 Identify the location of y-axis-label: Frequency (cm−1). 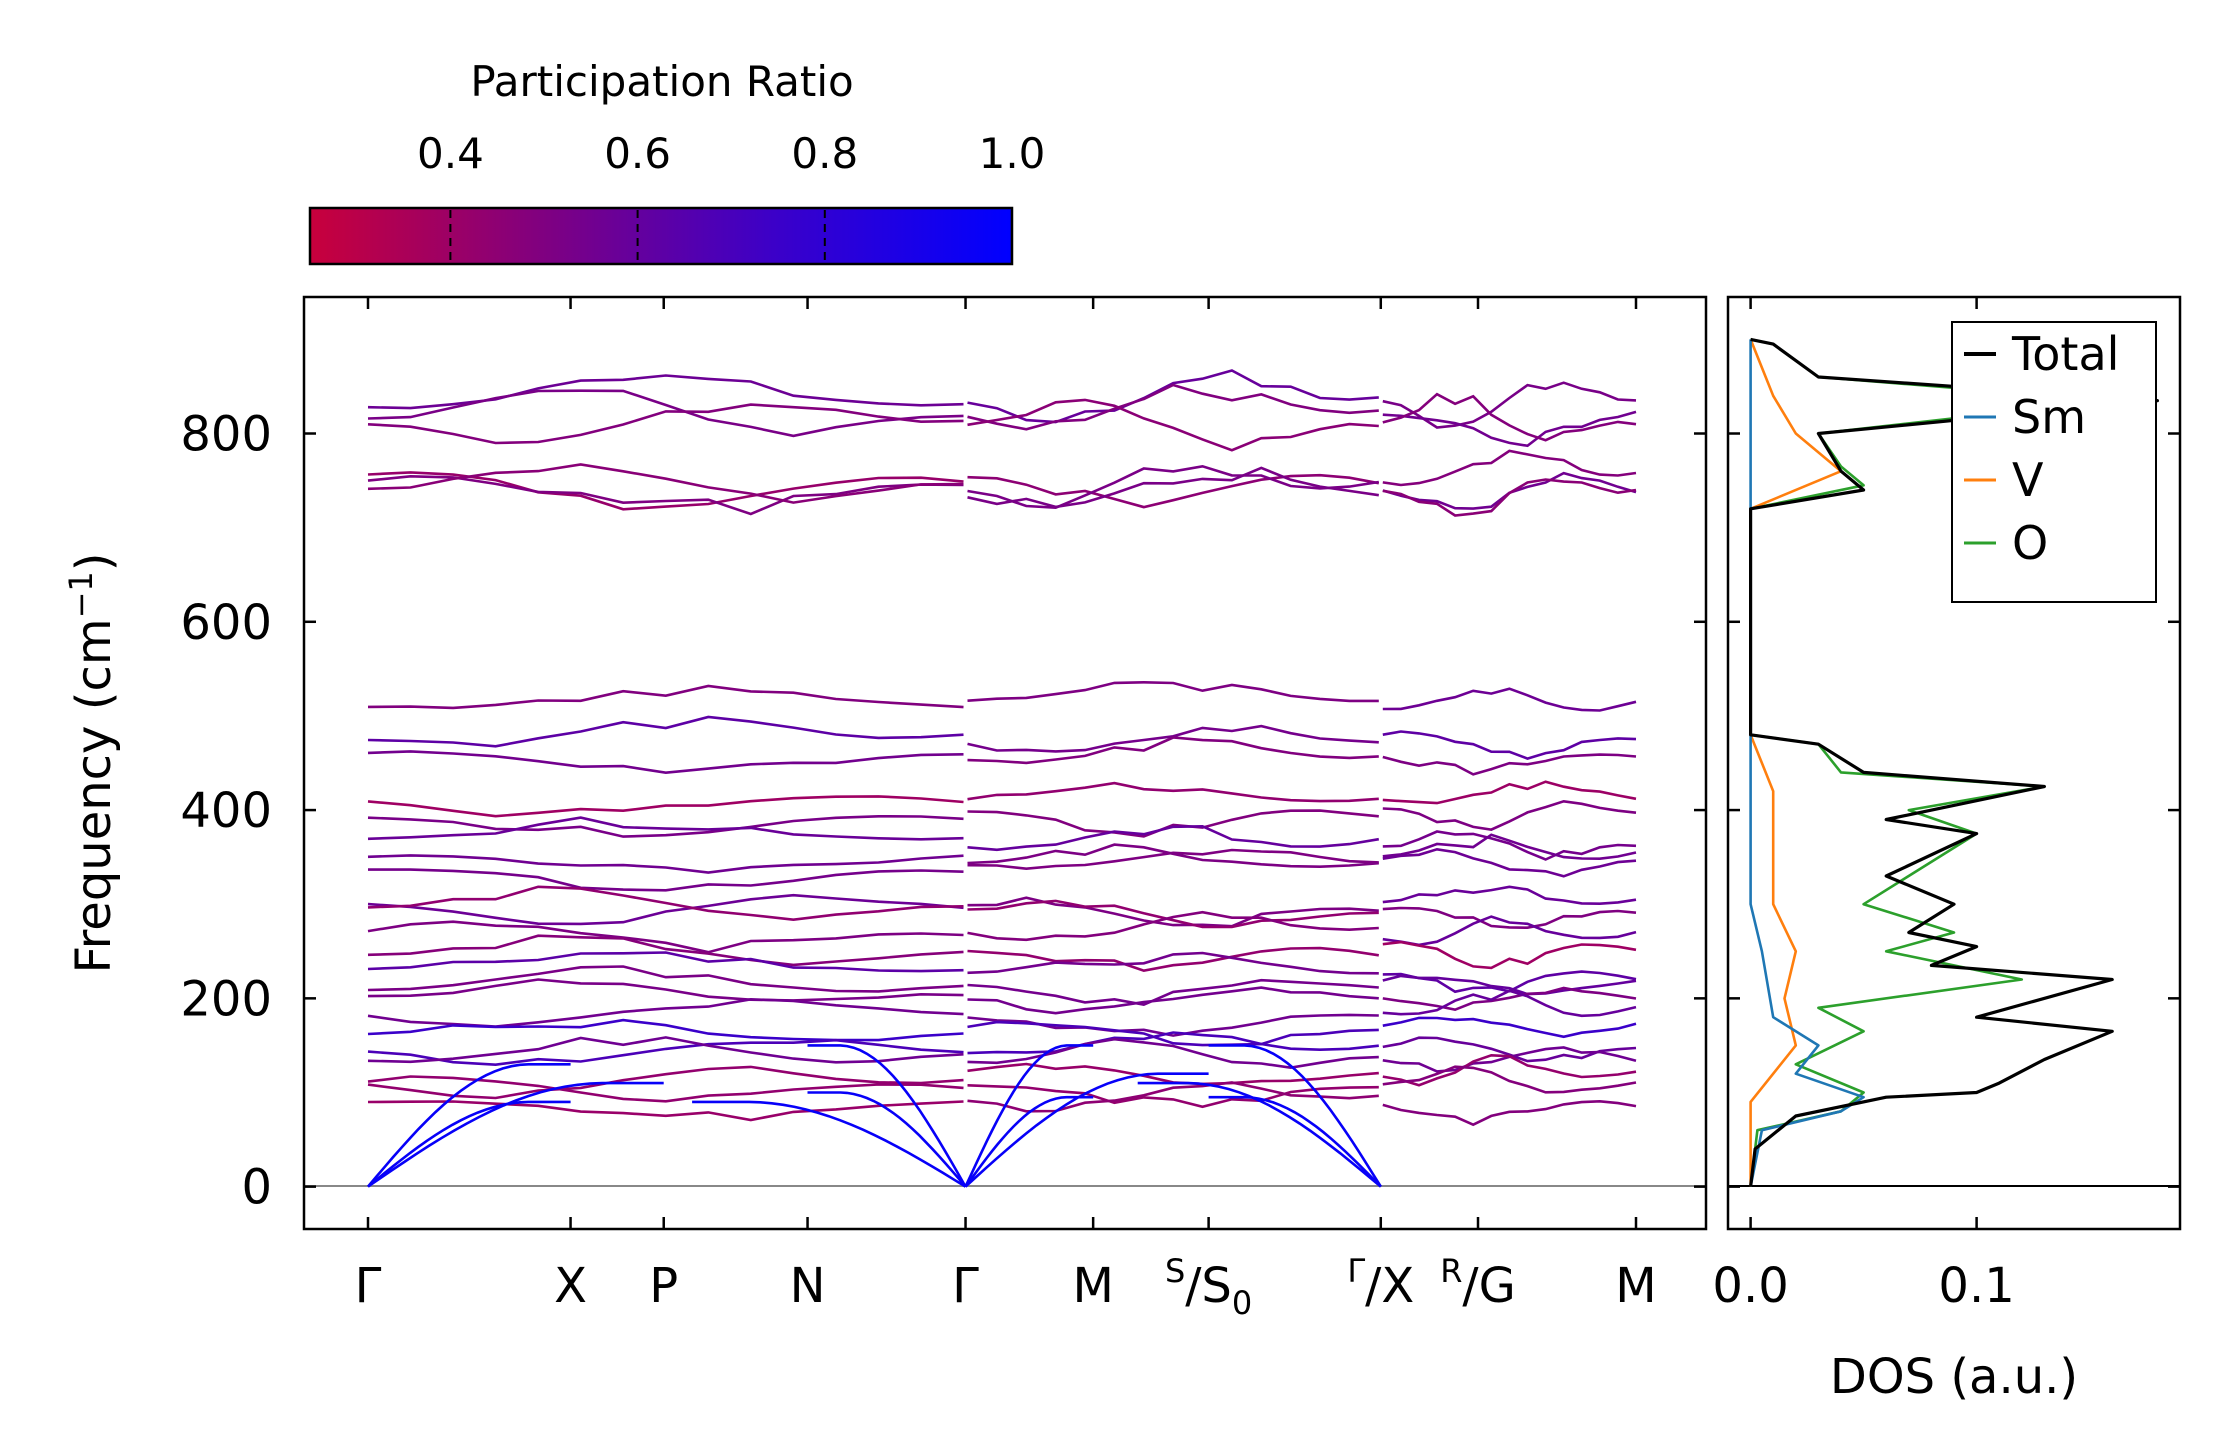
(92, 762).